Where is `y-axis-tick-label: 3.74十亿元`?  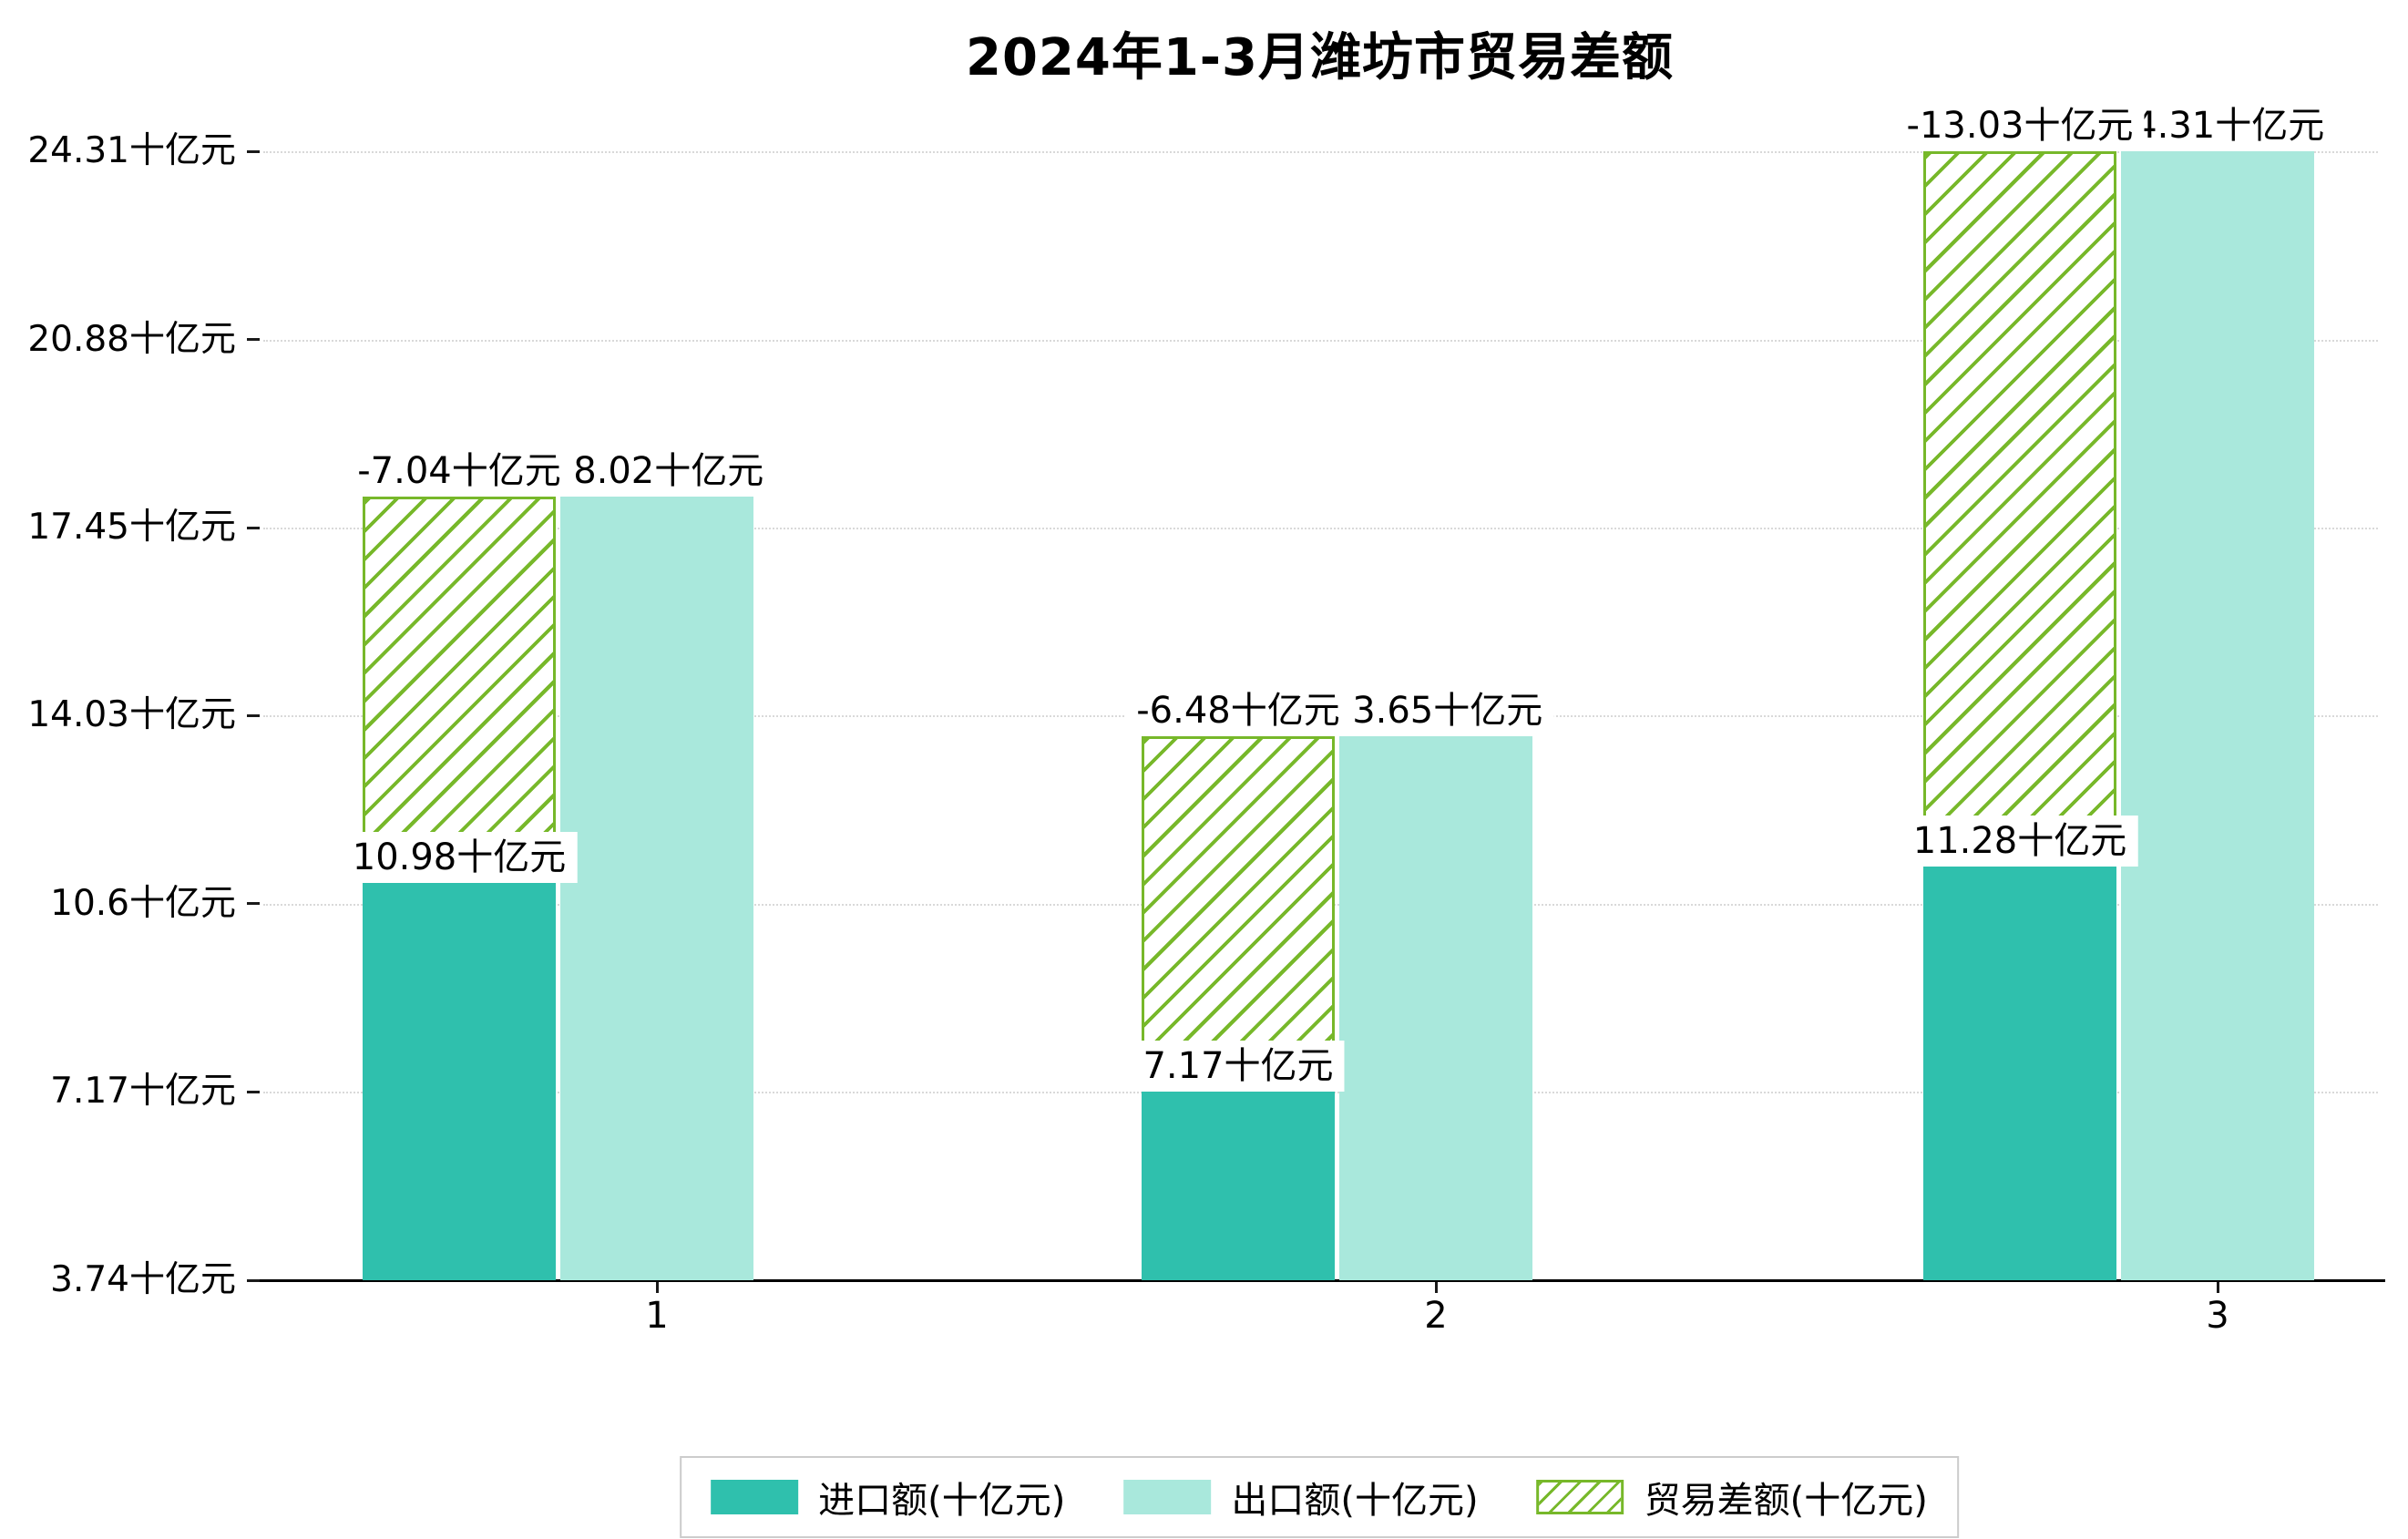 y-axis-tick-label: 3.74十亿元 is located at coordinates (143, 1280).